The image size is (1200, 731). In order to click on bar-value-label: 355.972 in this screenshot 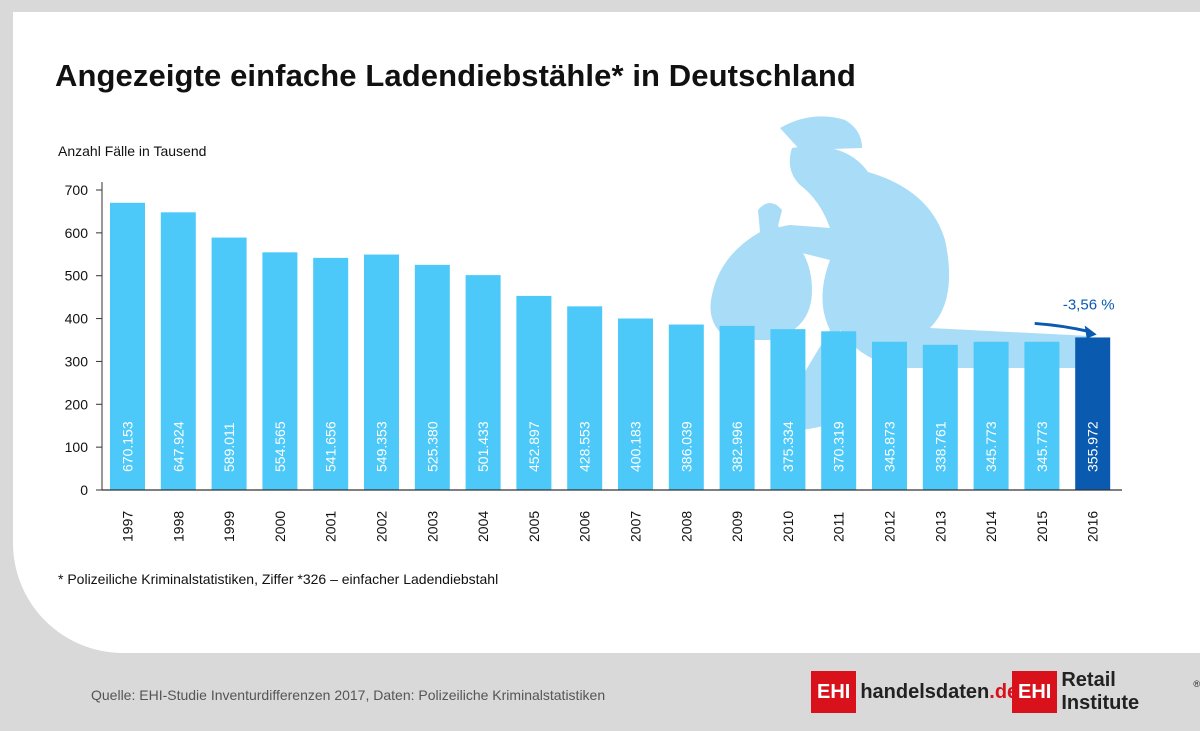, I will do `click(1093, 446)`.